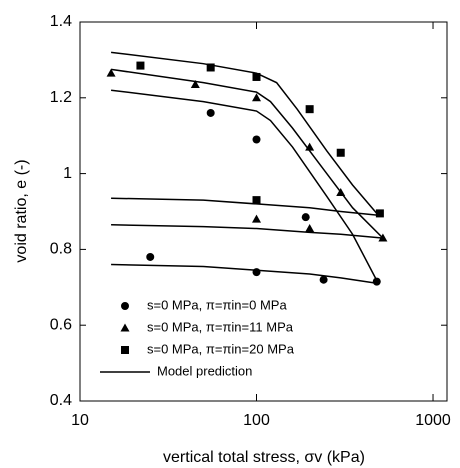 The image size is (460, 468). What do you see at coordinates (61, 324) in the screenshot?
I see `y-tick-label: 0.6` at bounding box center [61, 324].